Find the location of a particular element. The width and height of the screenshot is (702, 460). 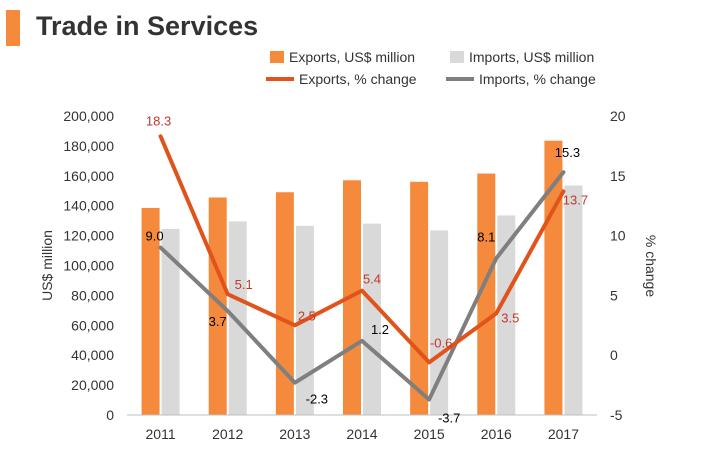

imports-change-data-label: -2.3 is located at coordinates (317, 399).